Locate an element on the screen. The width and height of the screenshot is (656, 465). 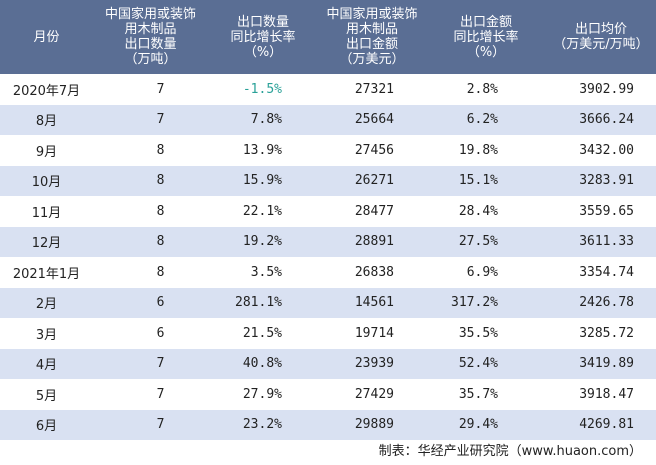
table-row: 11月 8 22.1% 28477 28.4% 3559.65 is located at coordinates (328, 211).